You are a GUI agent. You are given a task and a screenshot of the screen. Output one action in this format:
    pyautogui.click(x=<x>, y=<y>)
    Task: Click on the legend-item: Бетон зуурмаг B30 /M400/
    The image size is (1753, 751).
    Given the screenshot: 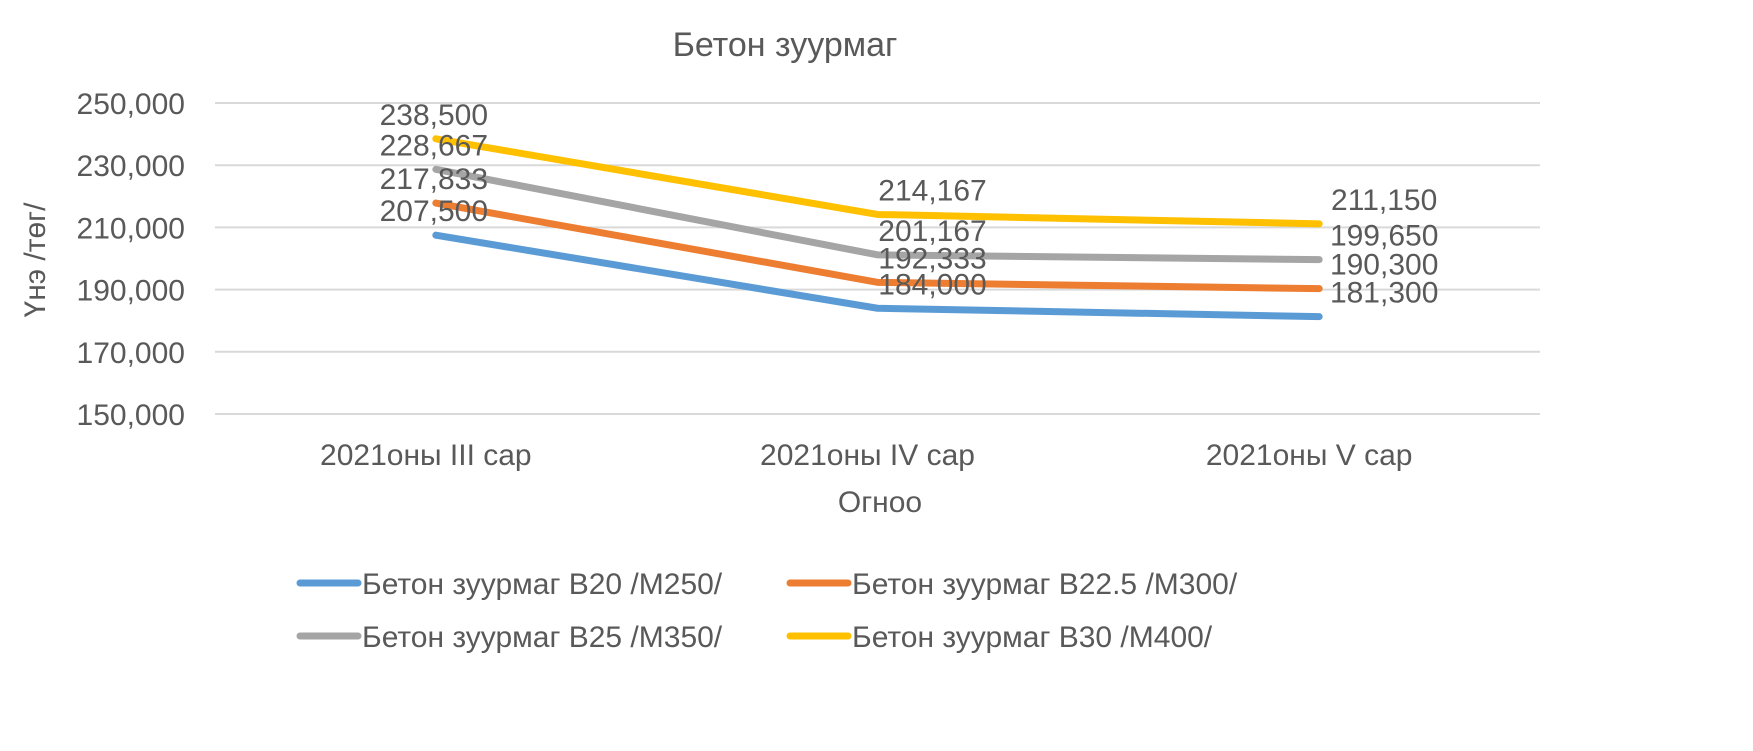 What is the action you would take?
    pyautogui.click(x=999, y=637)
    